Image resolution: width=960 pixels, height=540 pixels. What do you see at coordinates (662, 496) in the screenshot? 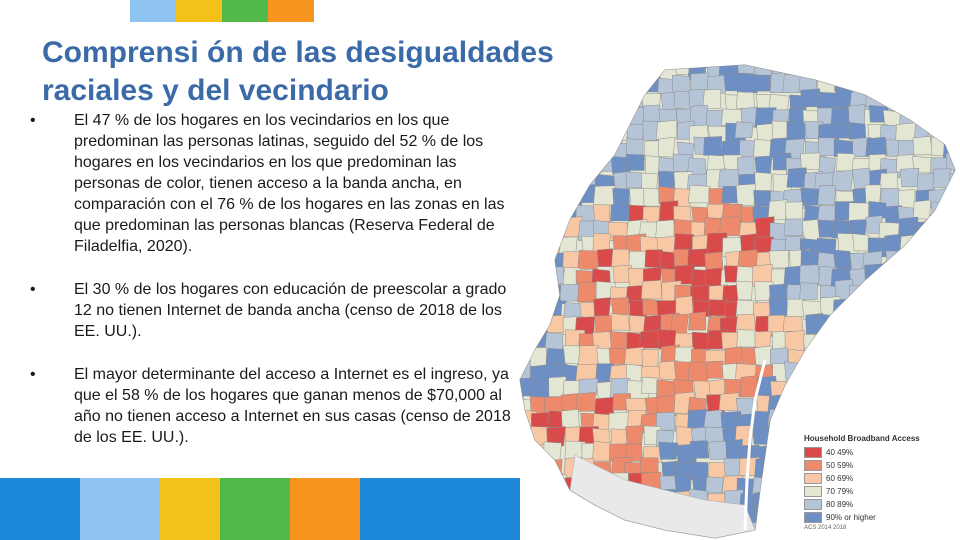
I see `southwest-low-area` at bounding box center [662, 496].